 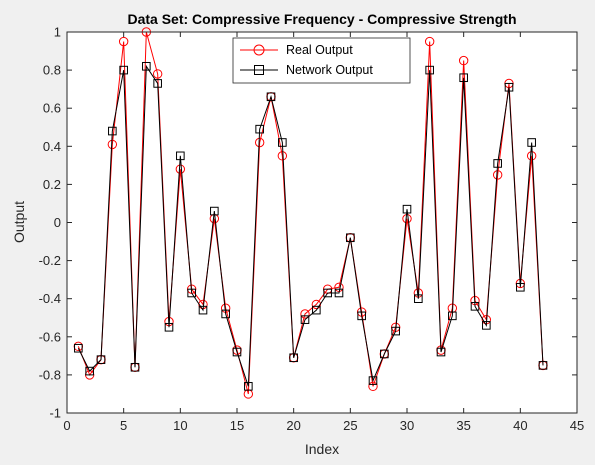 I want to click on y-tick-label: -1, so click(x=55, y=413).